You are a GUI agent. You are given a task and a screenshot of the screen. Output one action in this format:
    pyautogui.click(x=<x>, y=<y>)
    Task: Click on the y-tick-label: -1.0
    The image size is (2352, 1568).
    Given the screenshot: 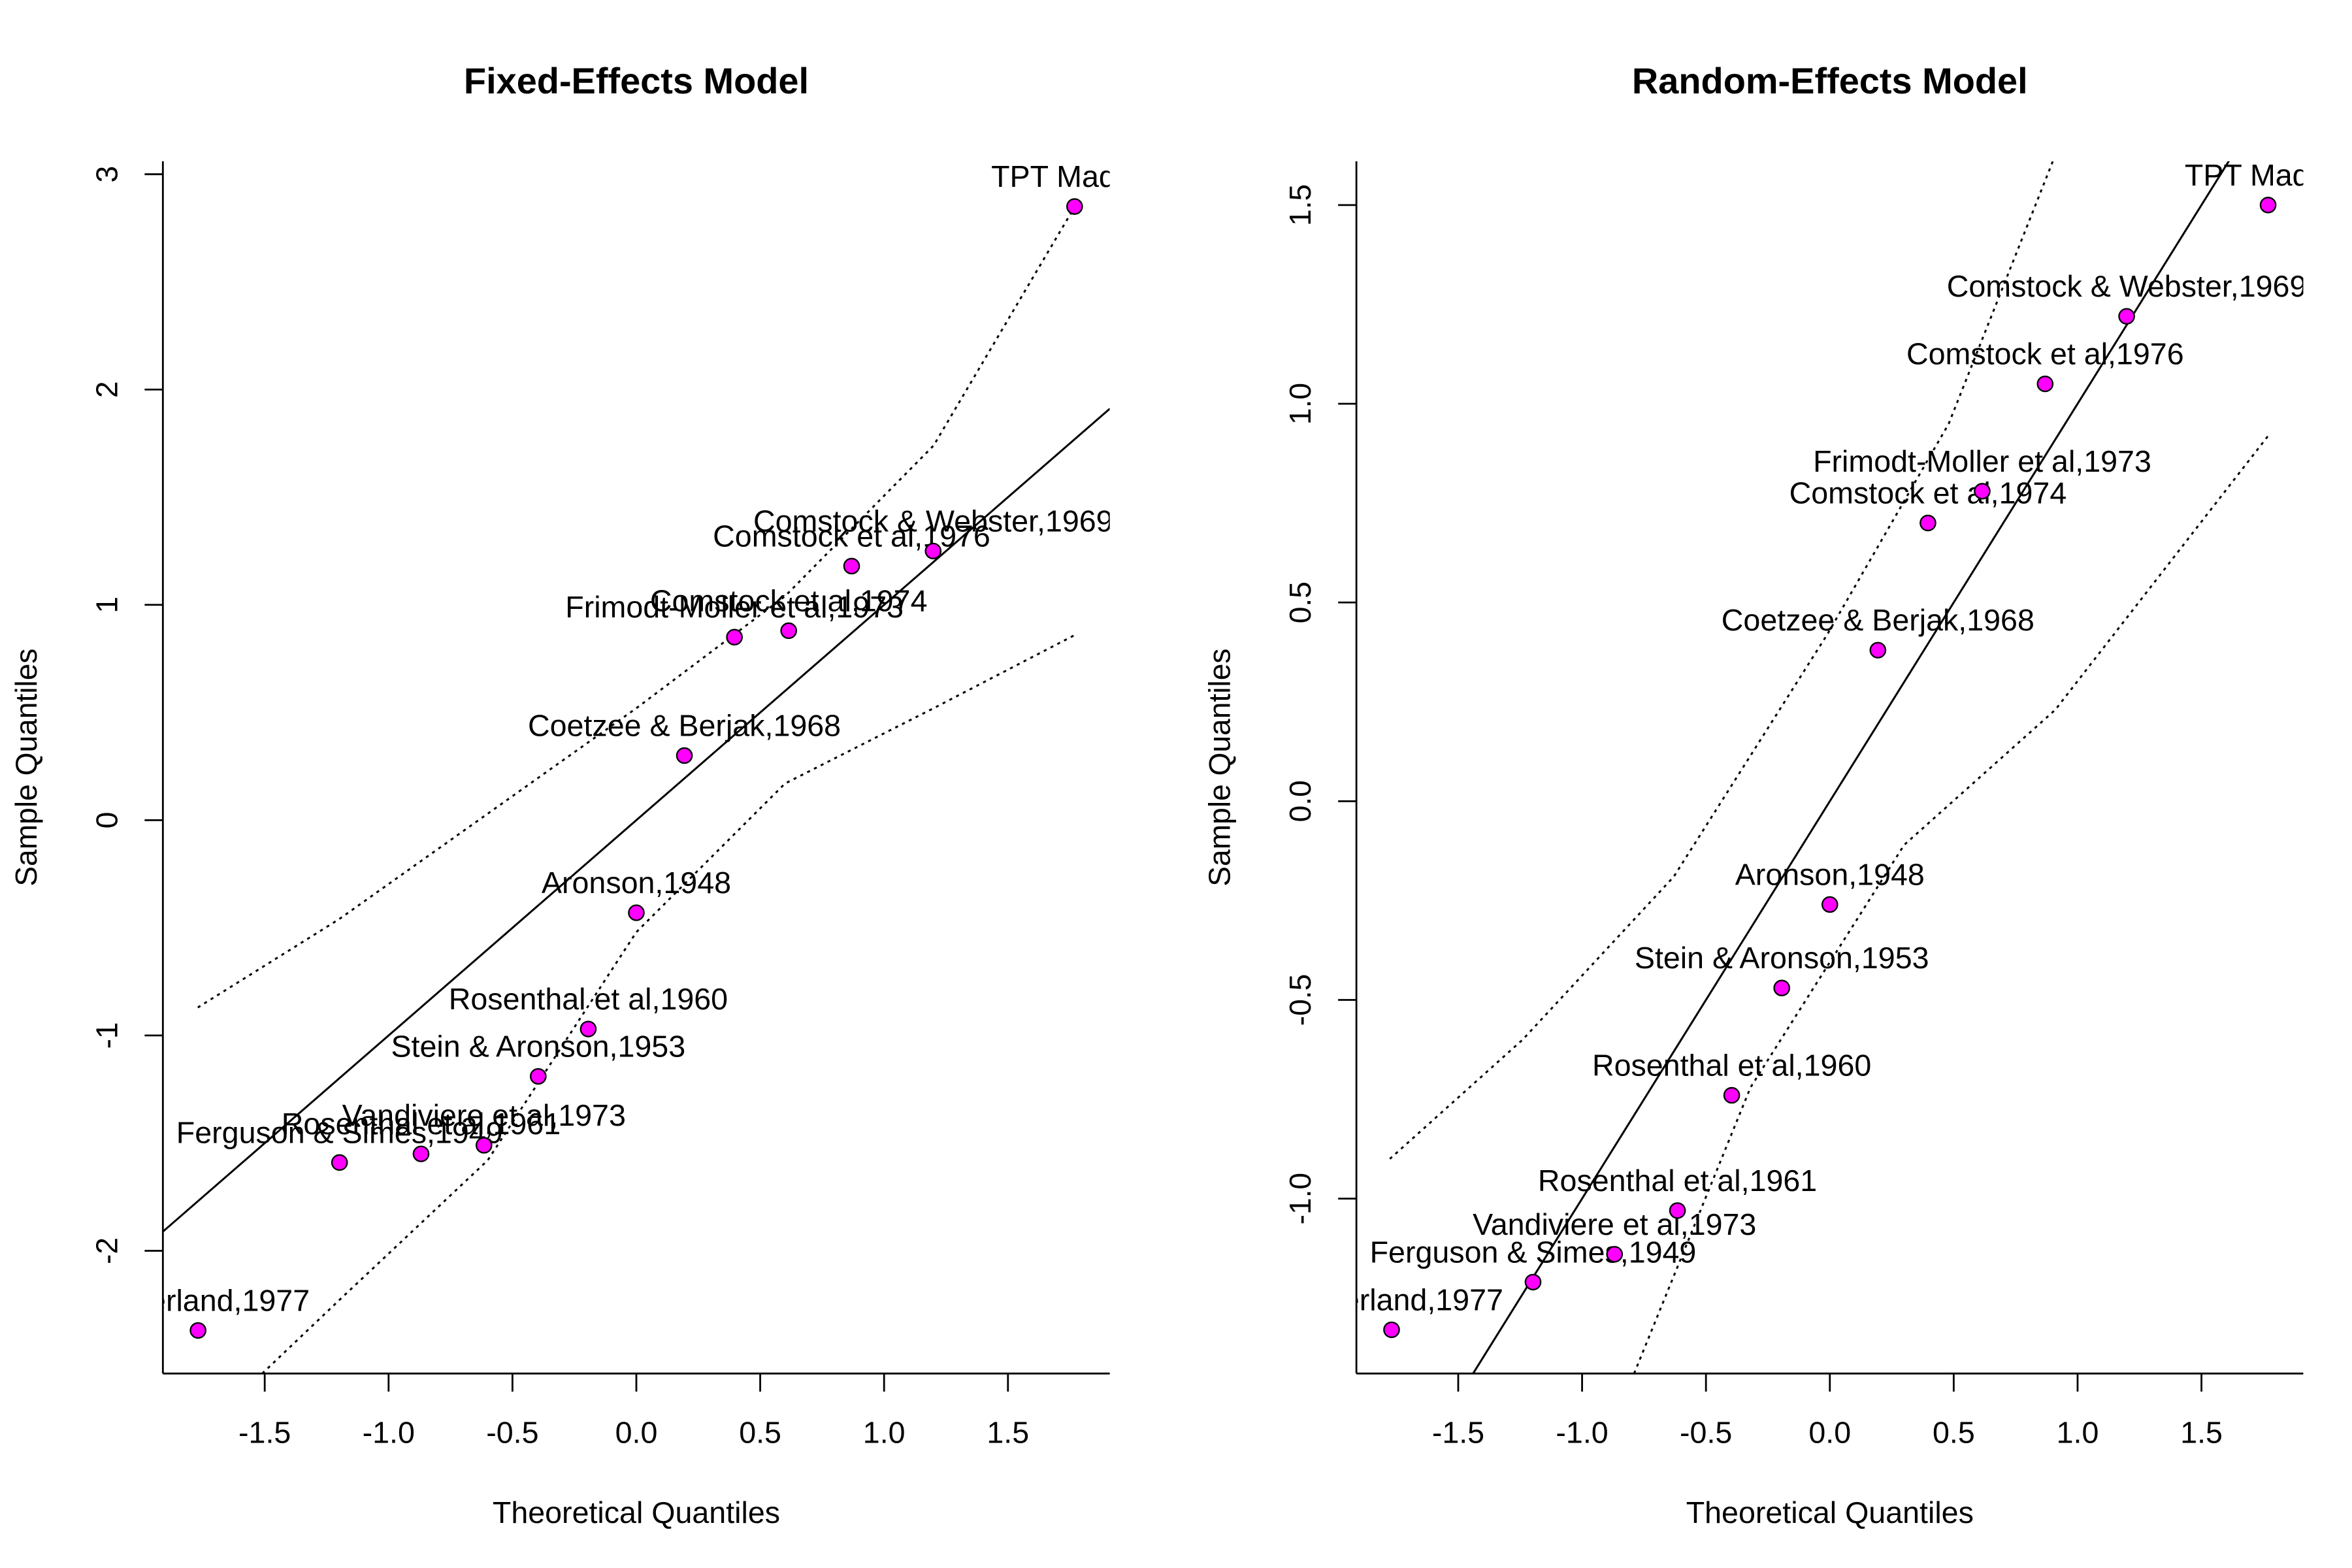 What is the action you would take?
    pyautogui.click(x=1300, y=1199)
    